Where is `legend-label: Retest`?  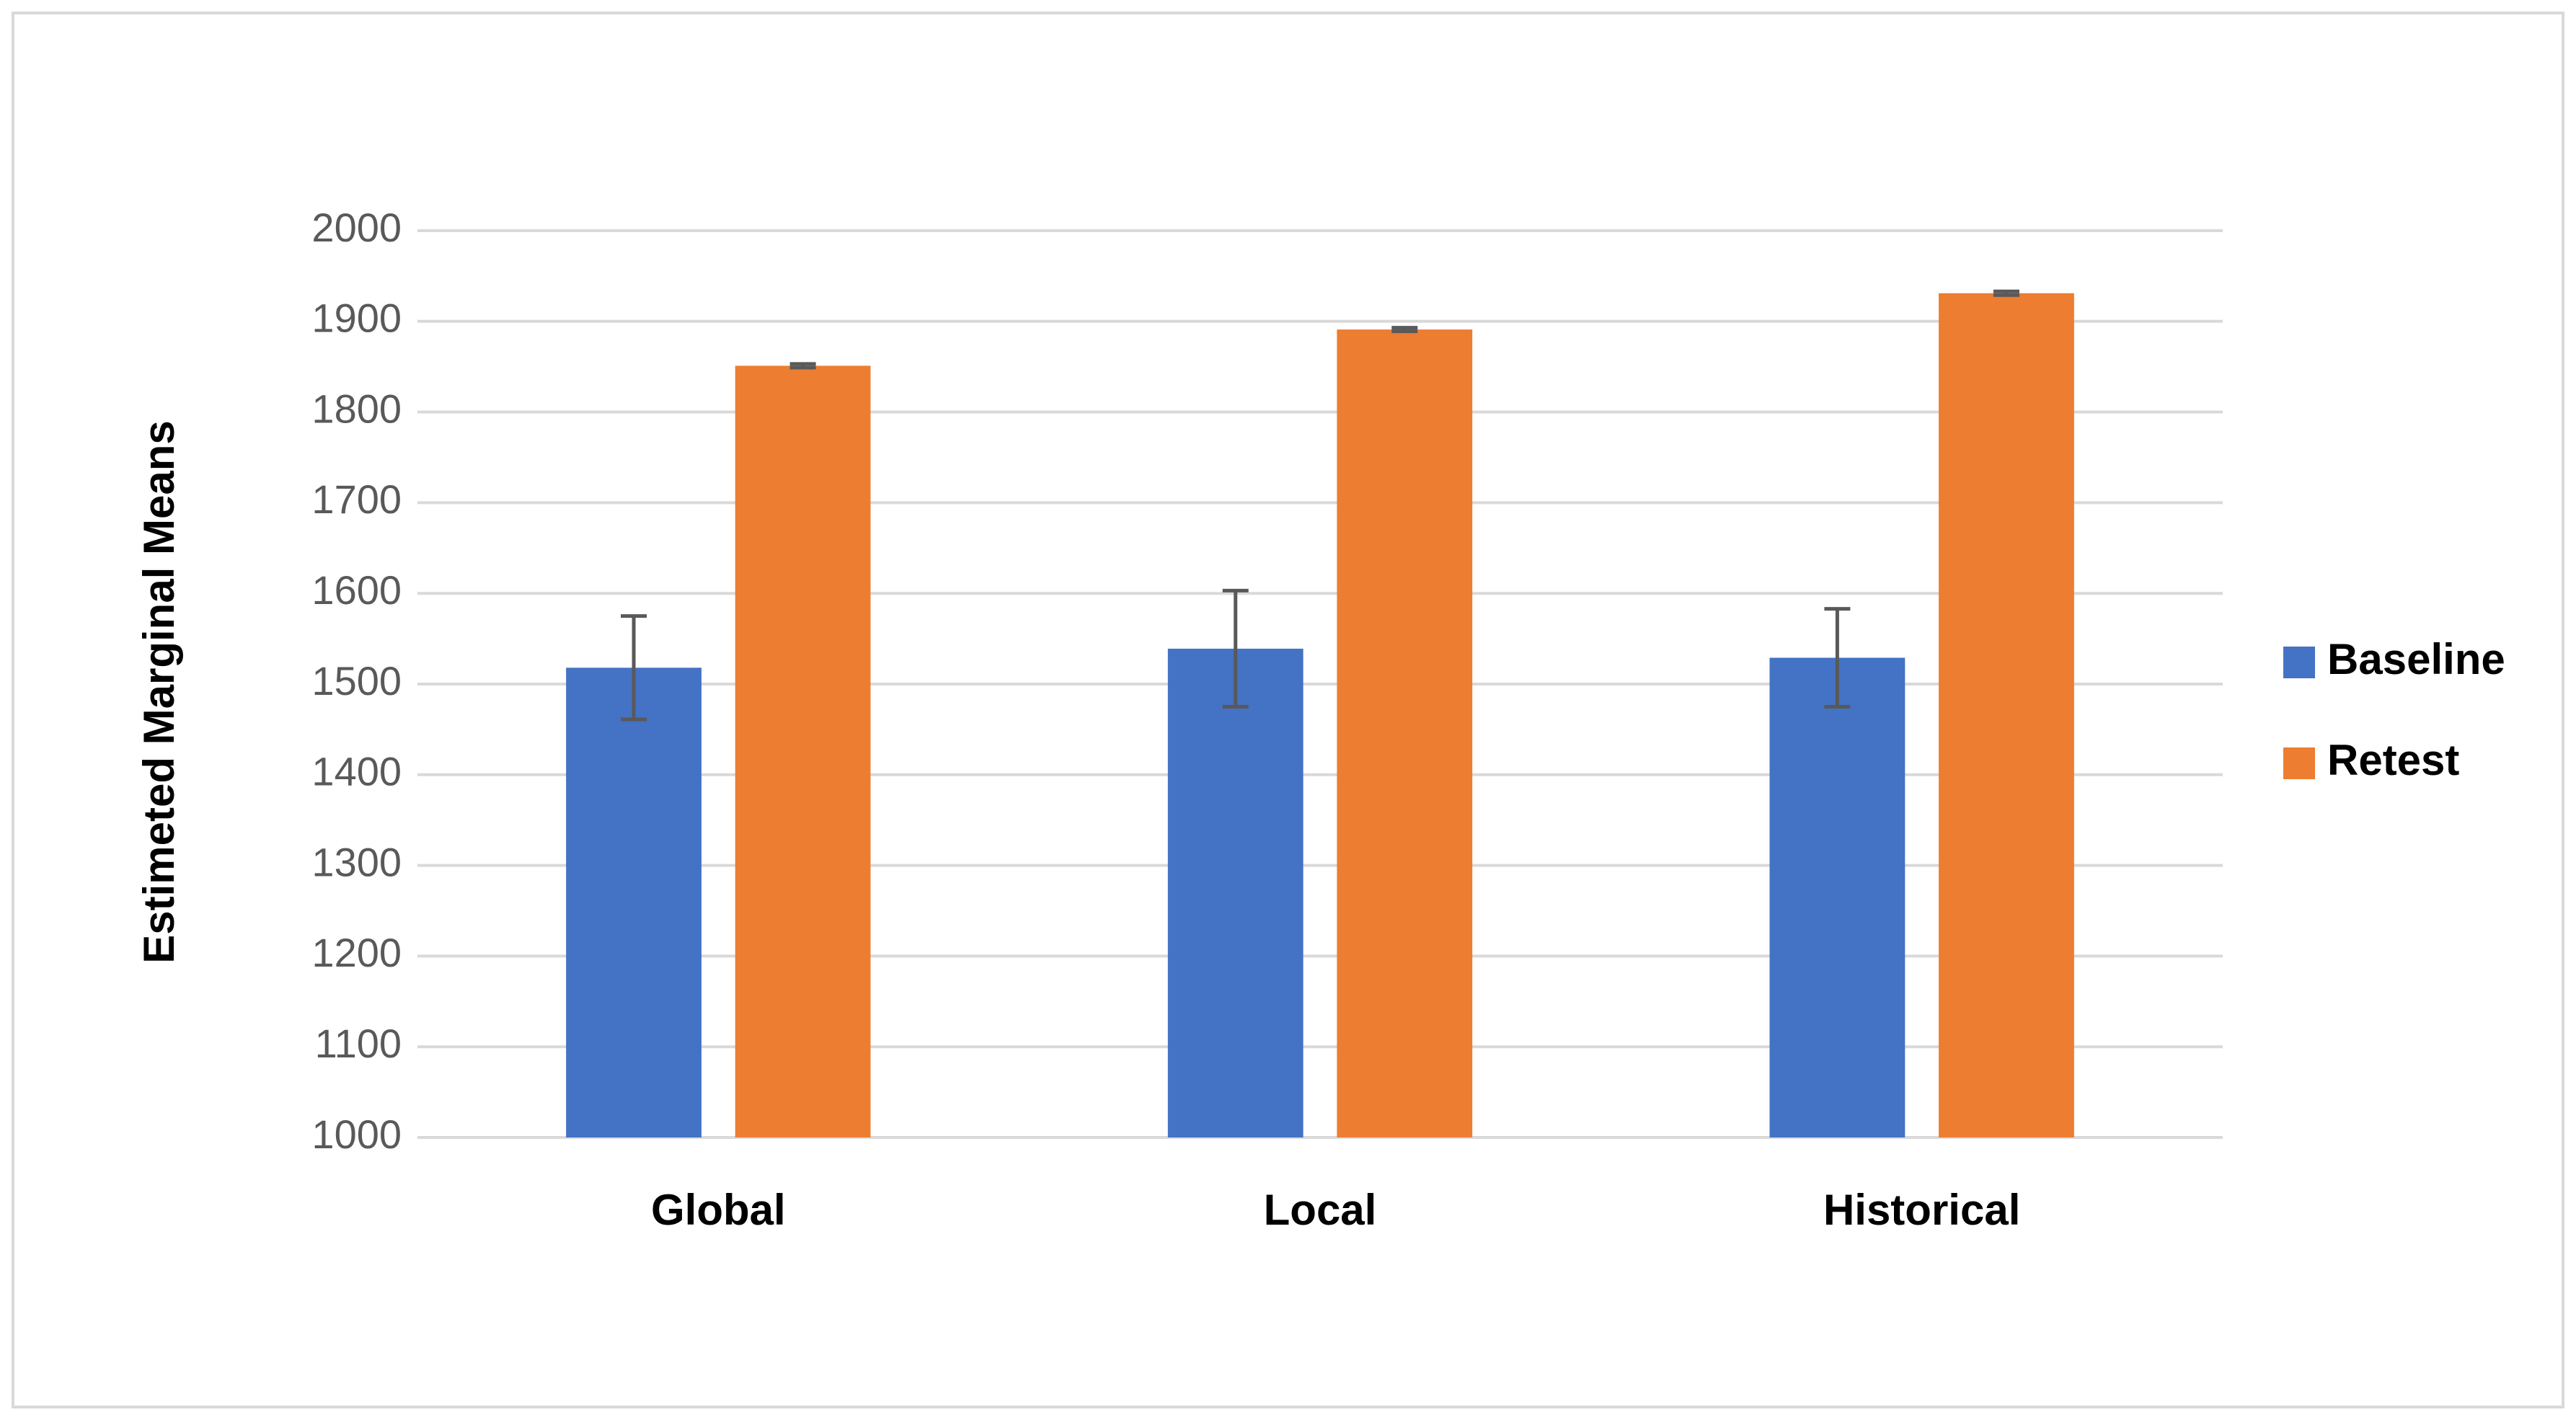 legend-label: Retest is located at coordinates (2393, 760).